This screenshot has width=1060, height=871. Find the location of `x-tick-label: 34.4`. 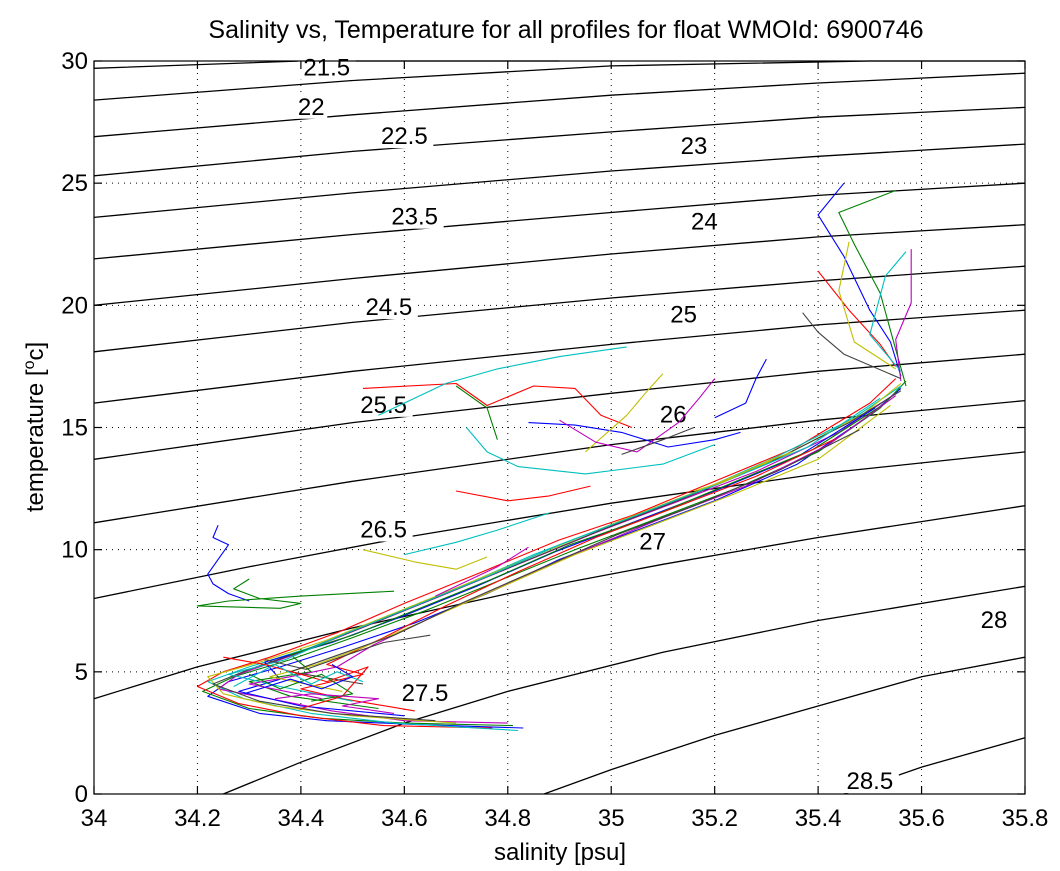

x-tick-label: 34.4 is located at coordinates (301, 818).